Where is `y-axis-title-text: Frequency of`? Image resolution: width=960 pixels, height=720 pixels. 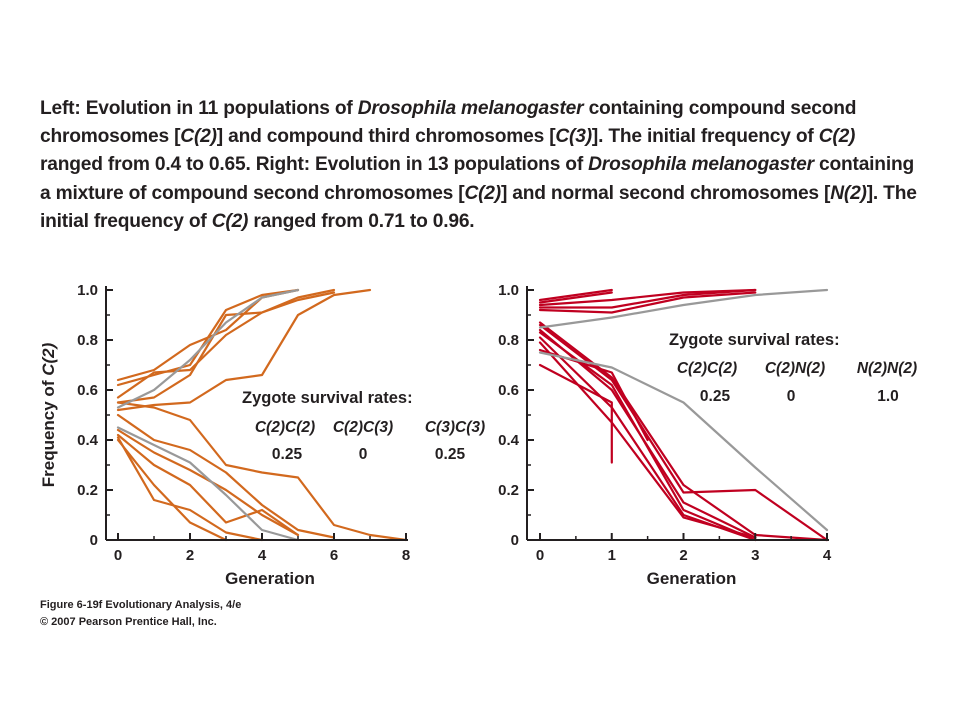
y-axis-title-text: Frequency of is located at coordinates (48, 431).